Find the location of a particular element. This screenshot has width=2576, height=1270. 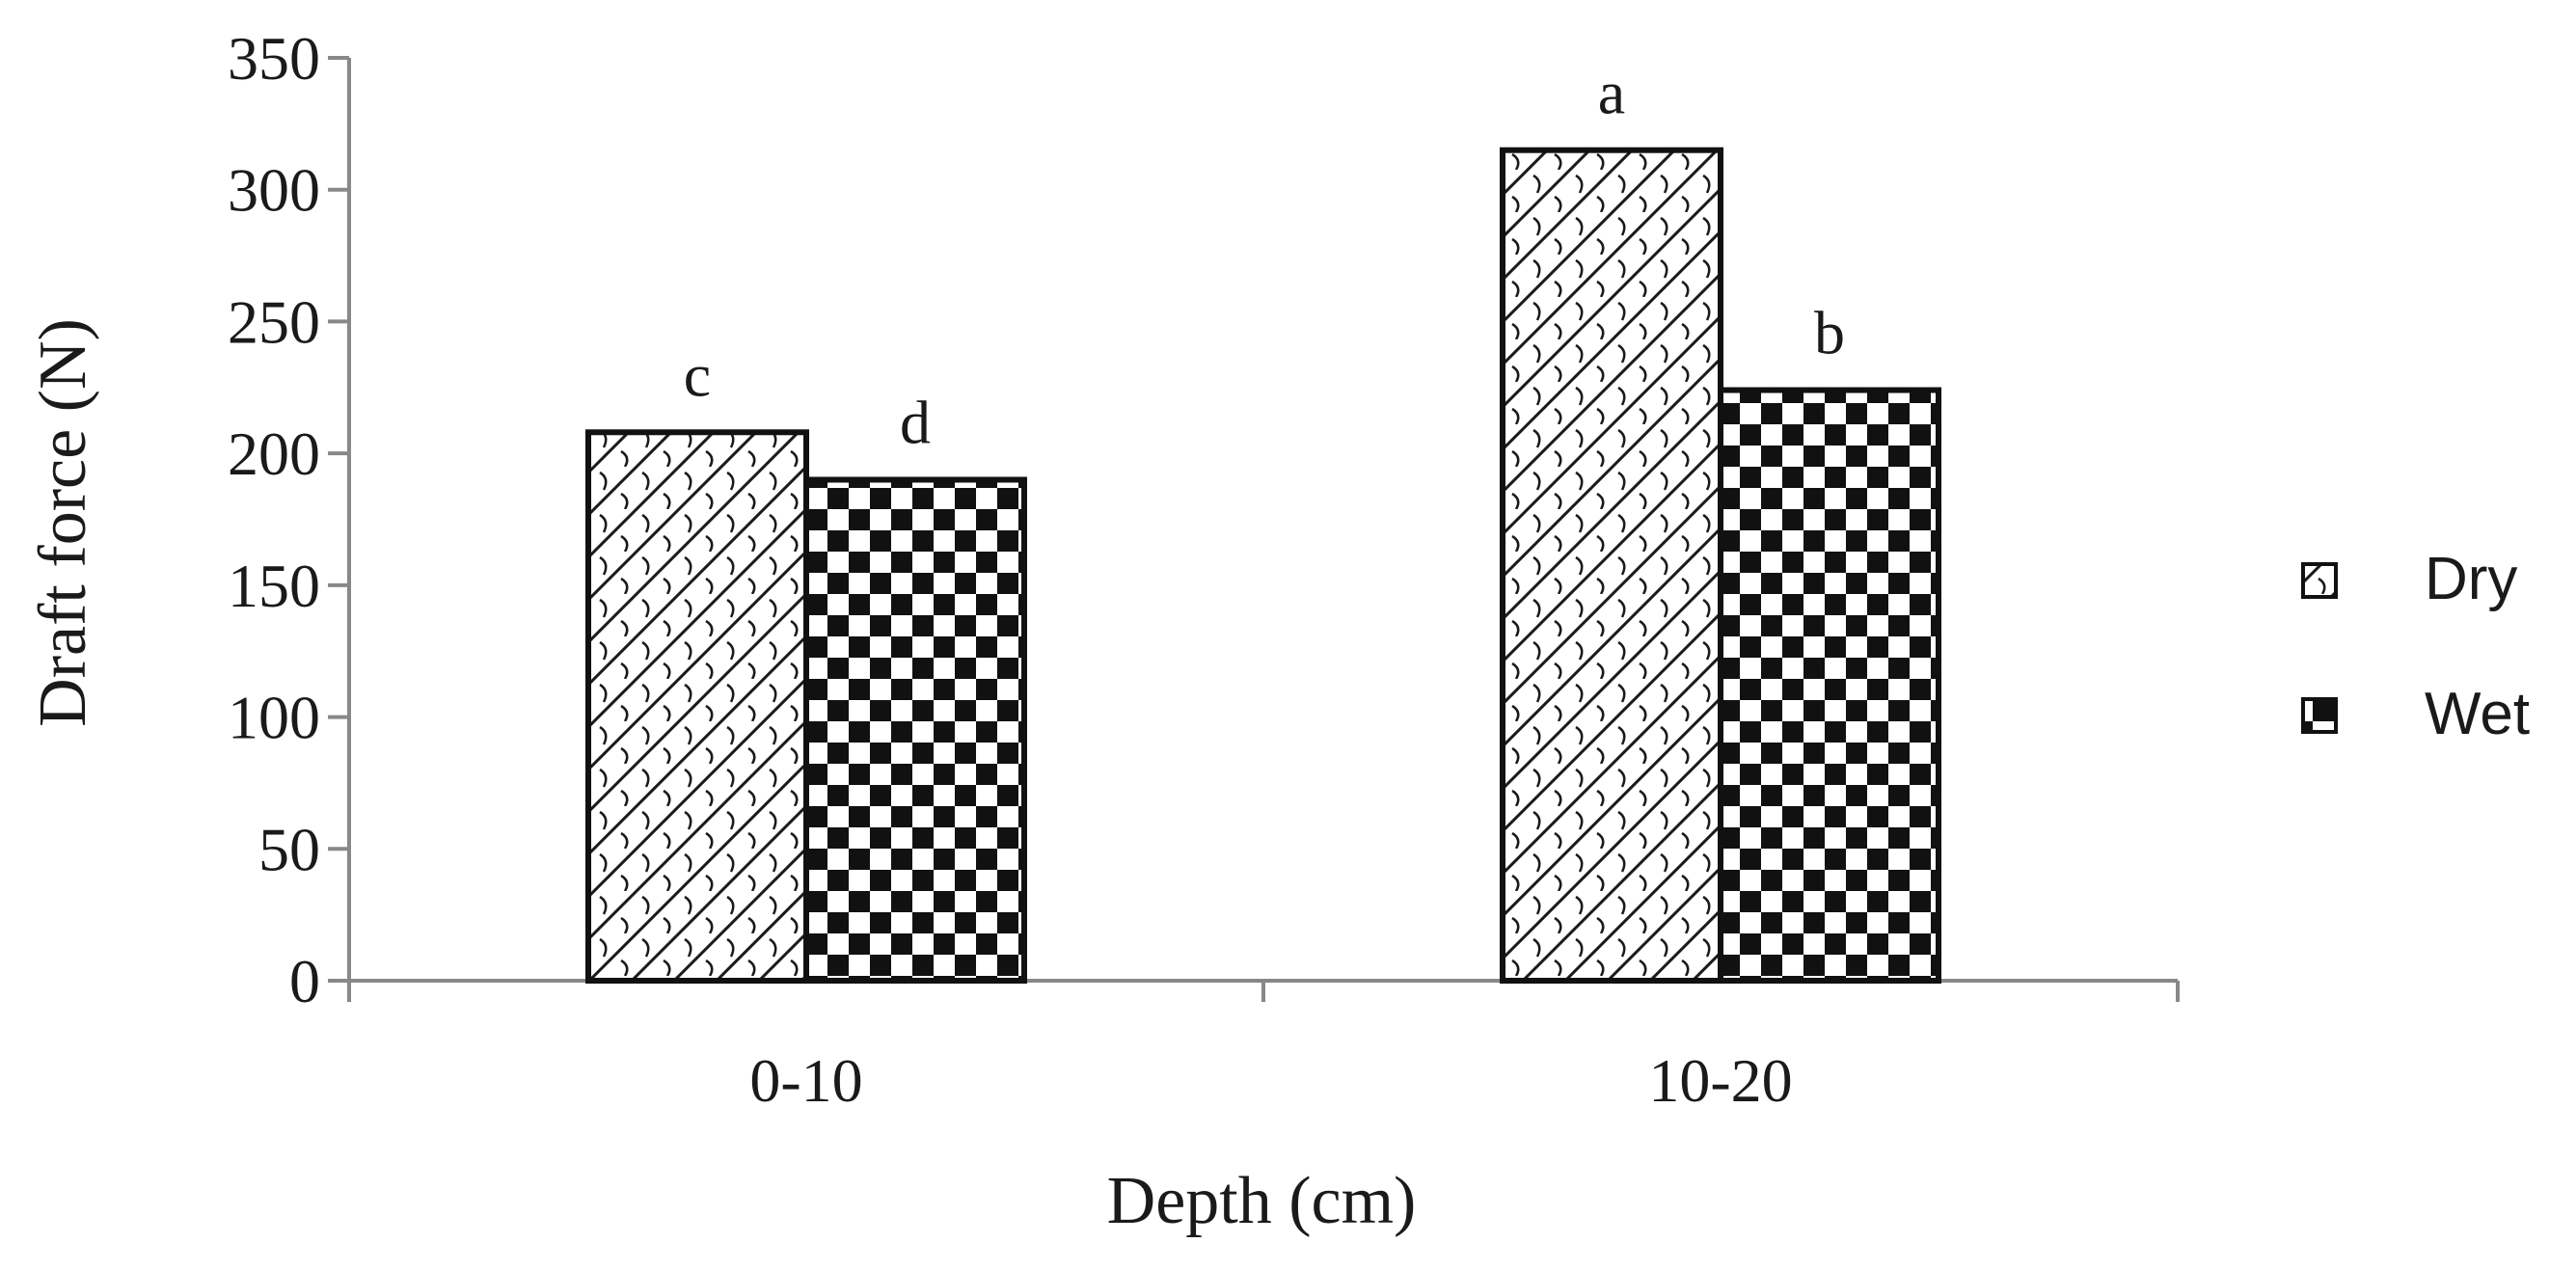

y-tick-label: 350 is located at coordinates (274, 58).